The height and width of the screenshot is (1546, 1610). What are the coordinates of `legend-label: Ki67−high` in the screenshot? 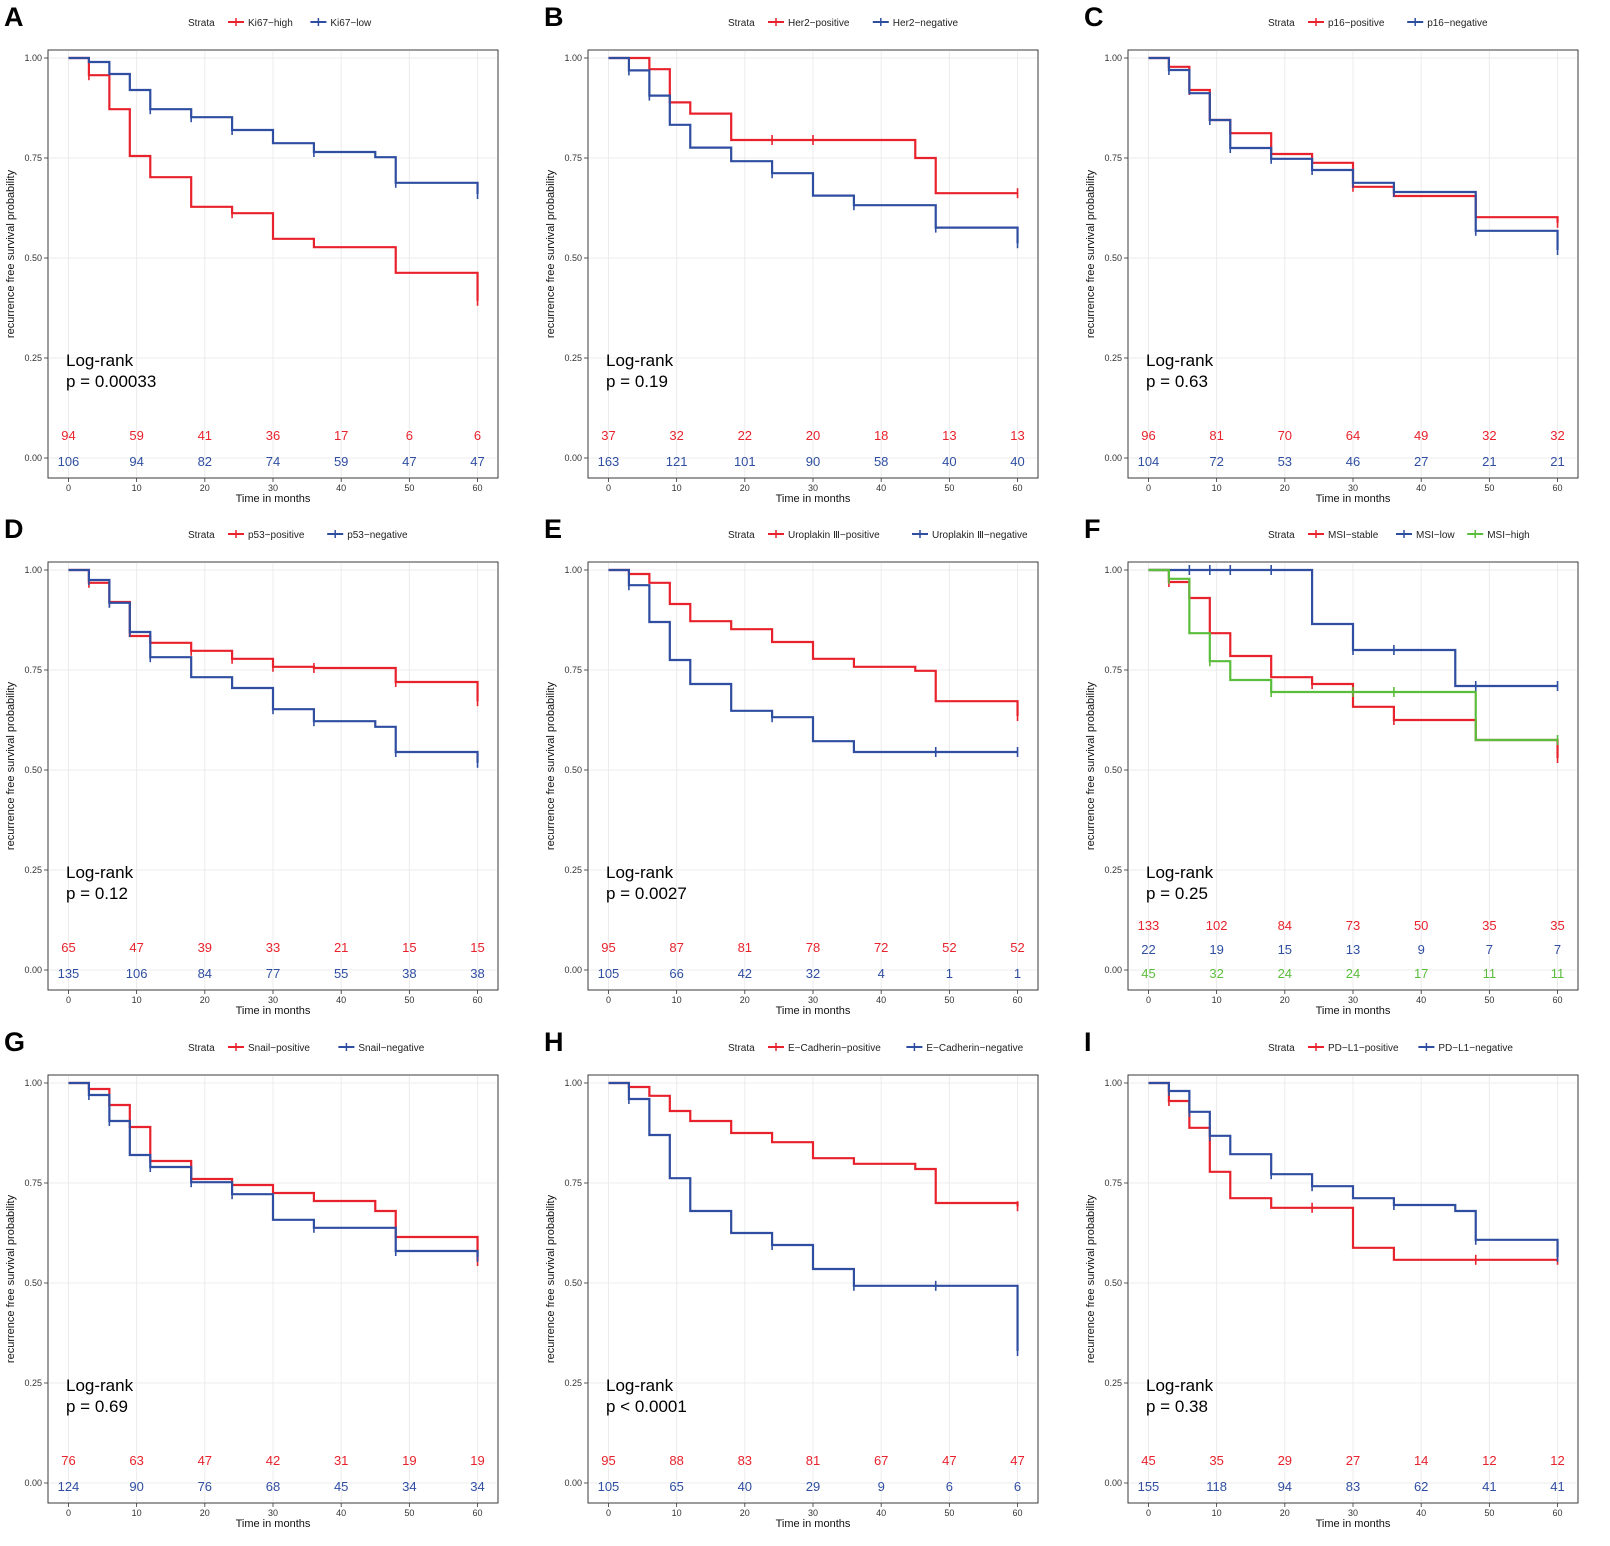 It's located at (270, 23).